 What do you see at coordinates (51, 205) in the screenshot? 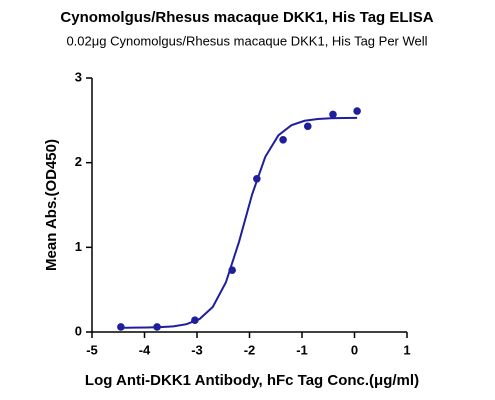
I see `y-axis-label: Mean Abs.(OD450)` at bounding box center [51, 205].